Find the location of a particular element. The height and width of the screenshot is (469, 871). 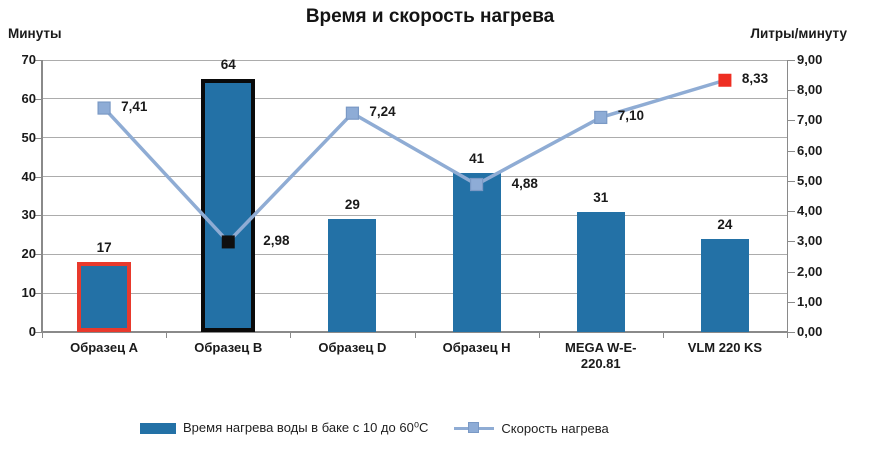

left-axis-tick-label: 60 is located at coordinates (28, 98).